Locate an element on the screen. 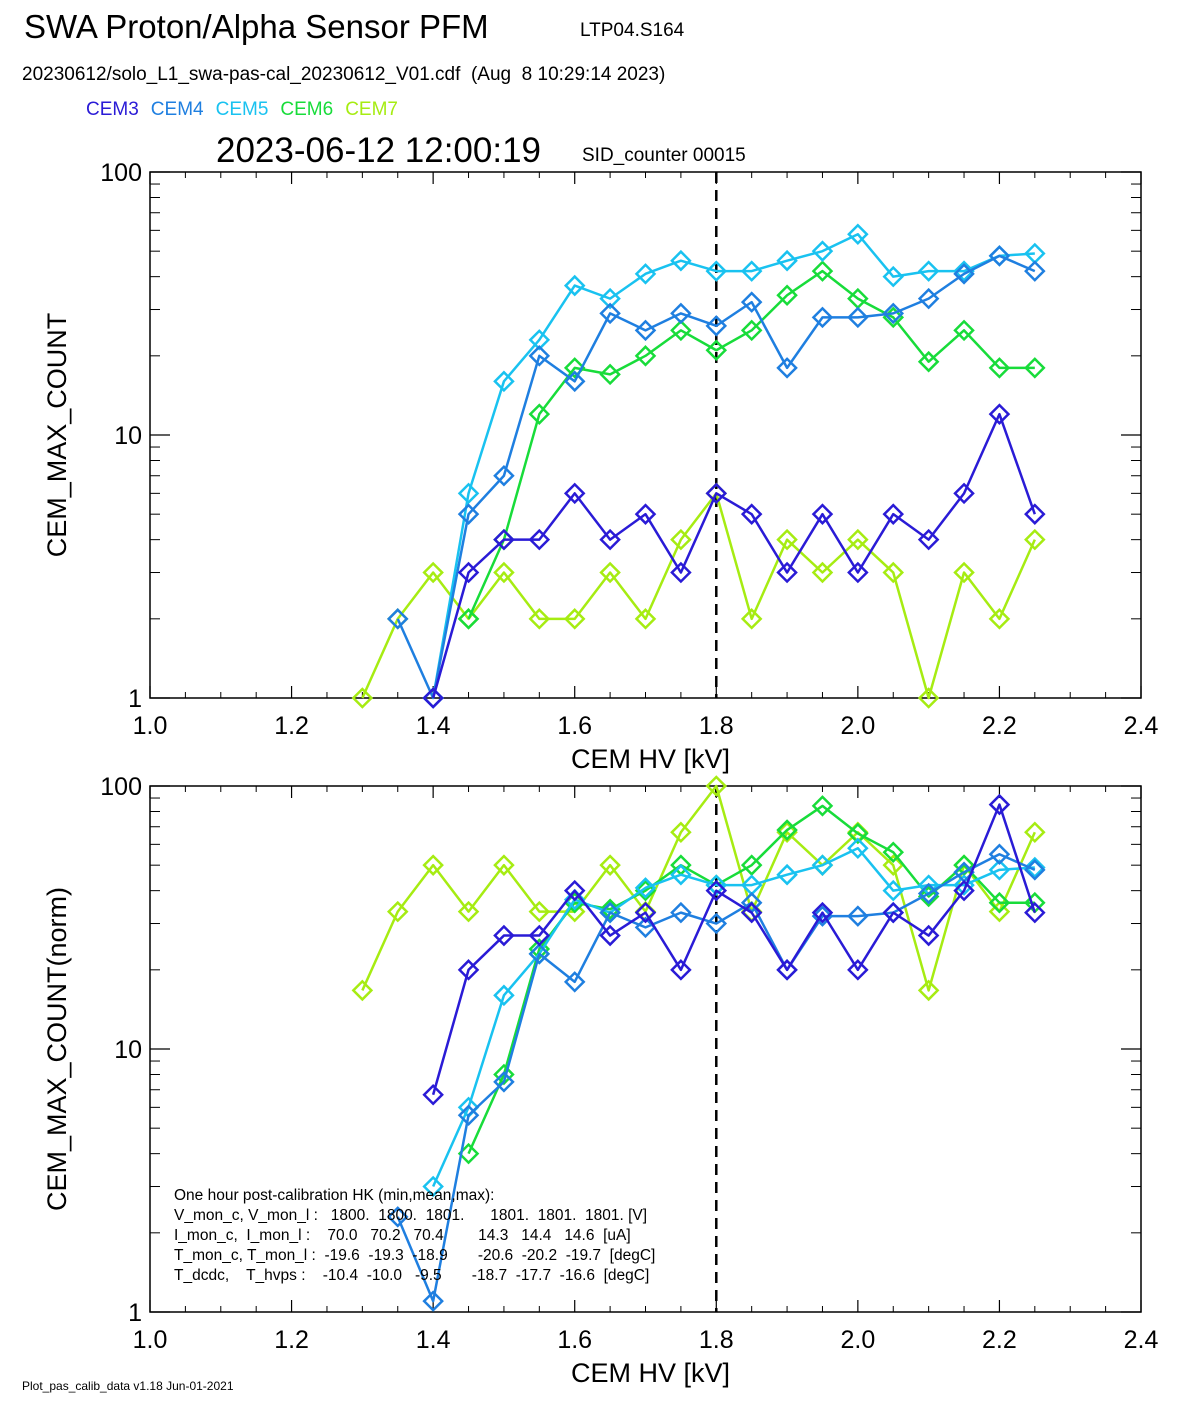 This screenshot has width=1201, height=1411. panel2-y-tick-label: 1 is located at coordinates (135, 1313).